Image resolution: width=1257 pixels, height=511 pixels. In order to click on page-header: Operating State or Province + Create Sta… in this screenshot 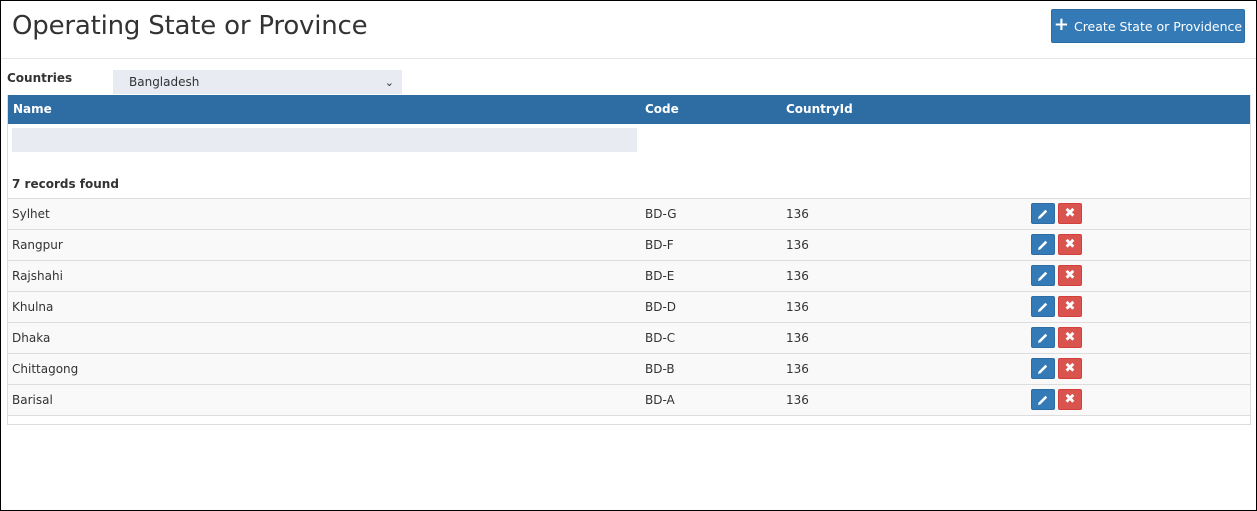, I will do `click(628, 30)`.